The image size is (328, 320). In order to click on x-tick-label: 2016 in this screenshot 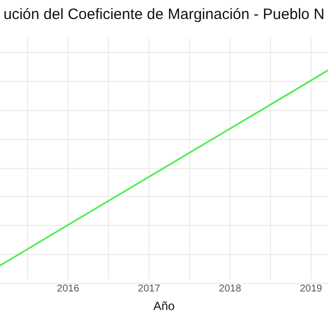, I will do `click(68, 288)`.